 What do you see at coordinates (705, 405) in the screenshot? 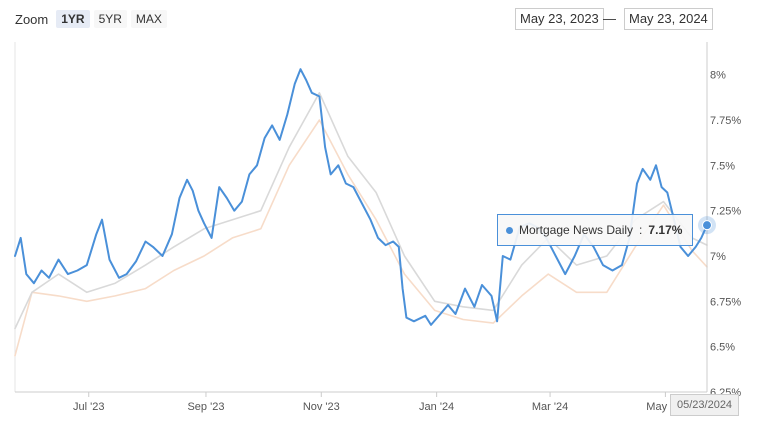
I see `crosshair-date-label: 05/23/2024` at bounding box center [705, 405].